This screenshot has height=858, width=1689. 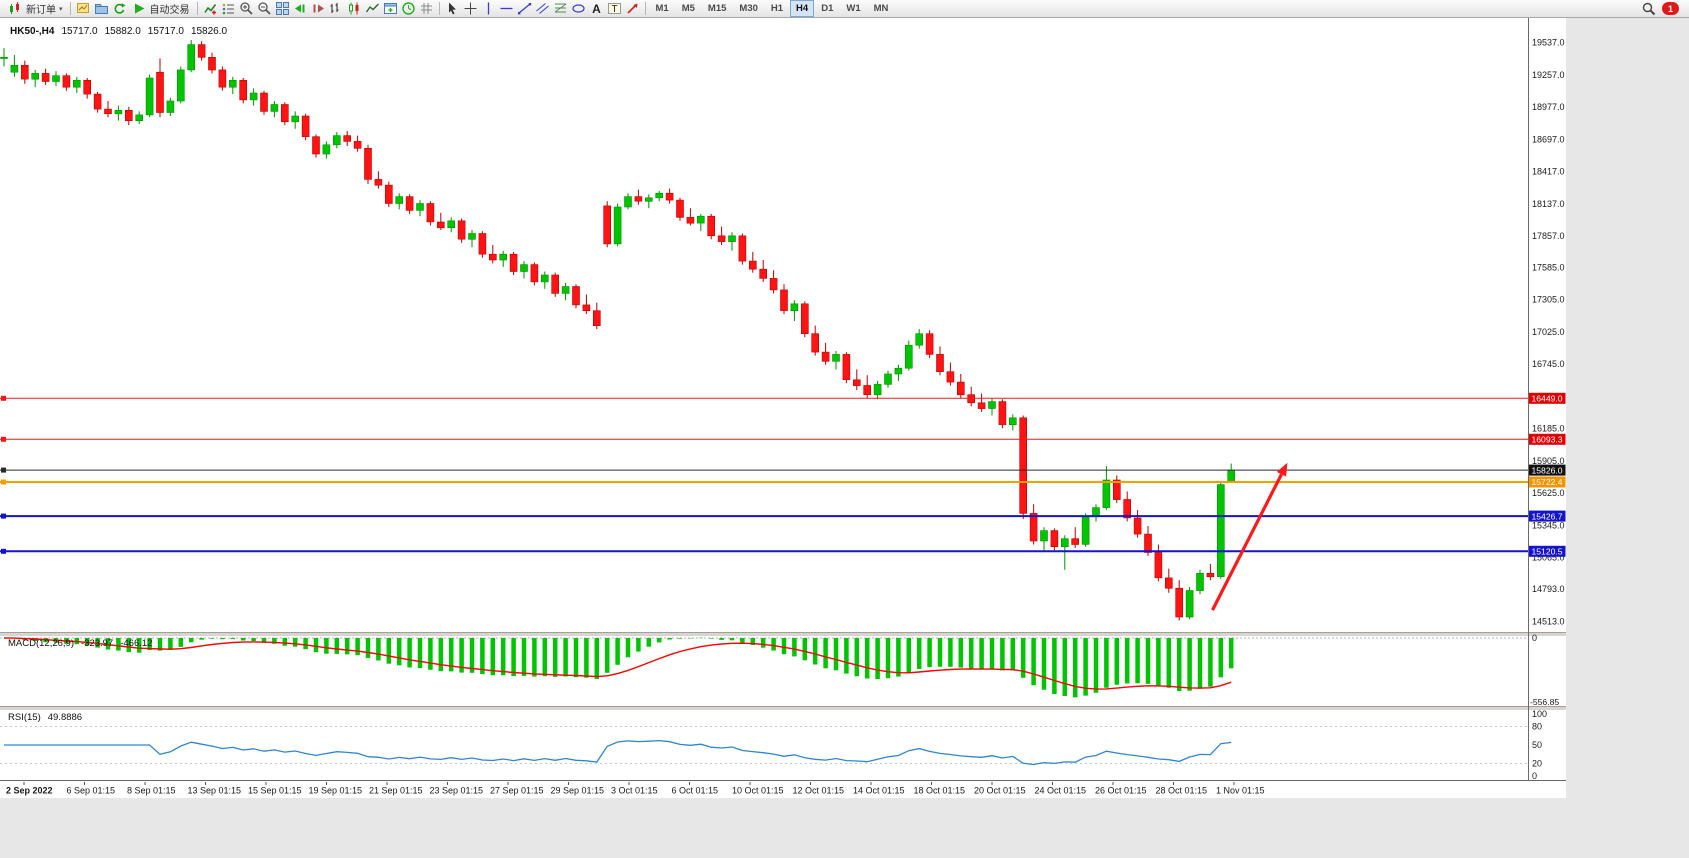 I want to click on toolbar-chart-group, so click(x=318, y=9).